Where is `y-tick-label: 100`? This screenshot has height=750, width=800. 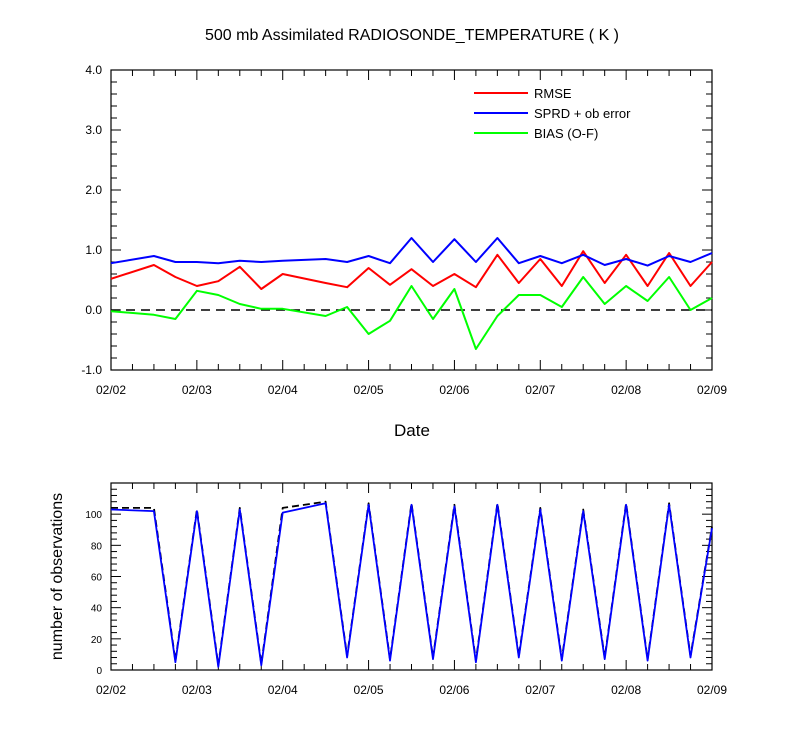
y-tick-label: 100 is located at coordinates (93, 515).